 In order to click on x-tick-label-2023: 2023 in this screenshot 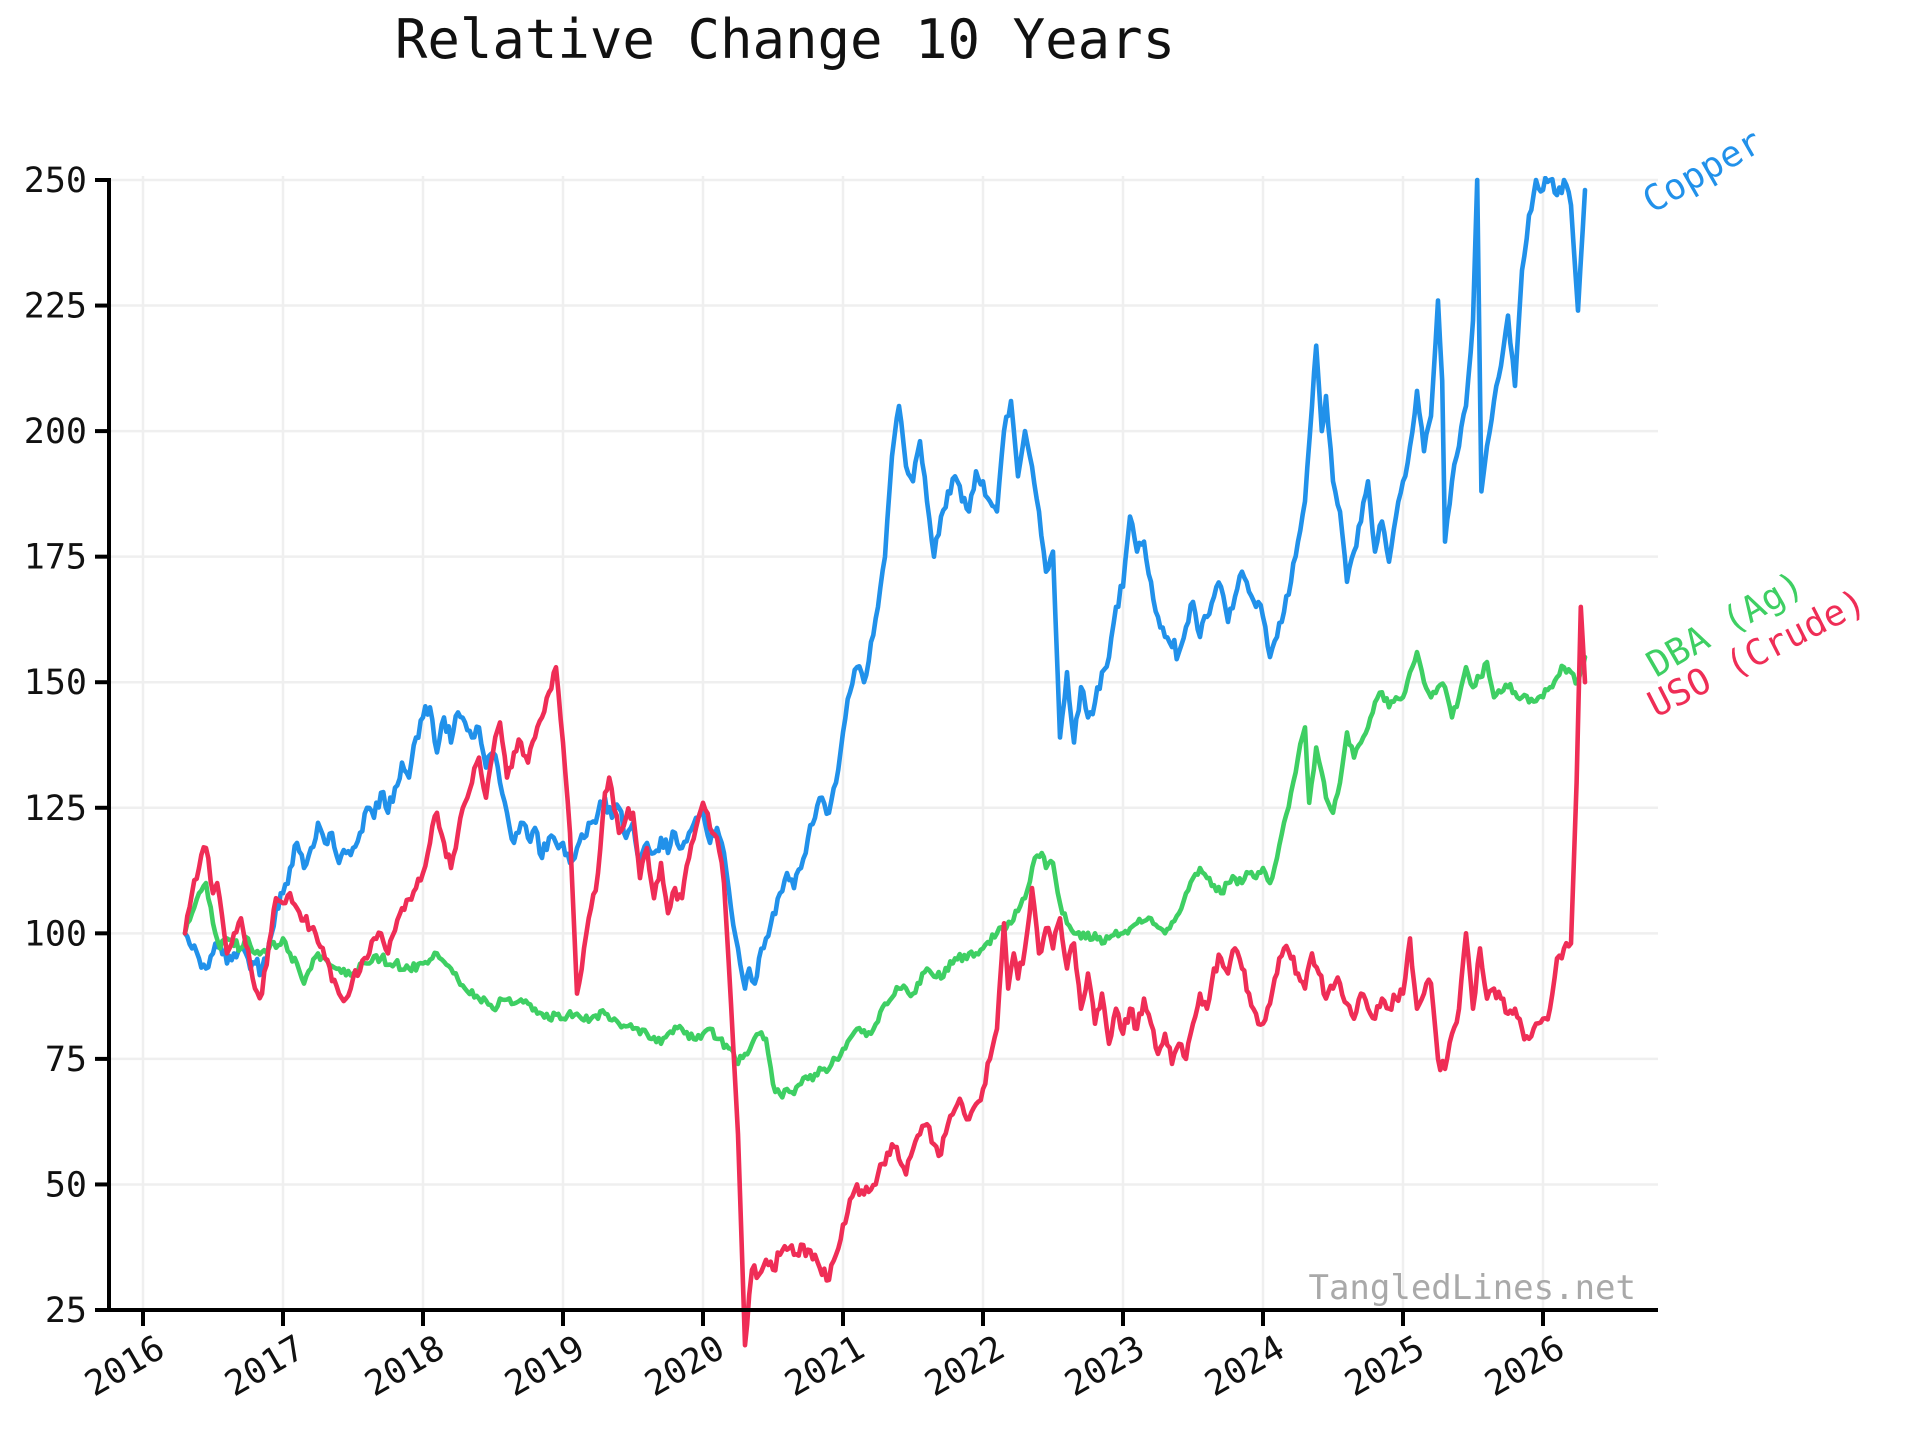, I will do `click(1104, 1366)`.